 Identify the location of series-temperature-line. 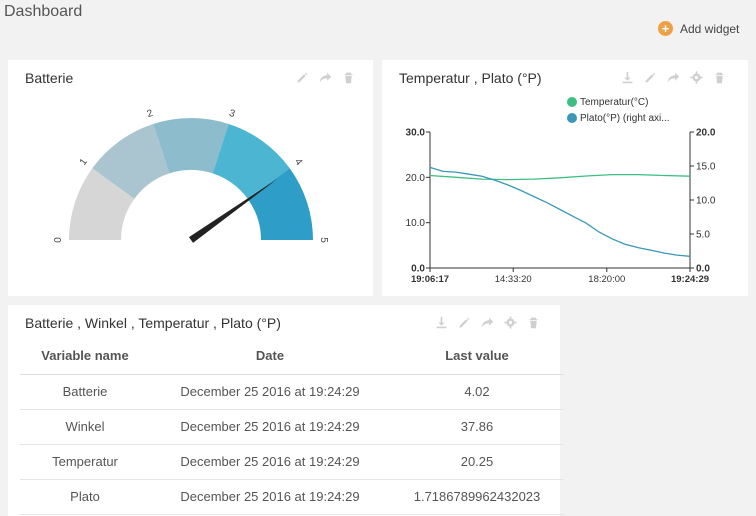
(560, 177).